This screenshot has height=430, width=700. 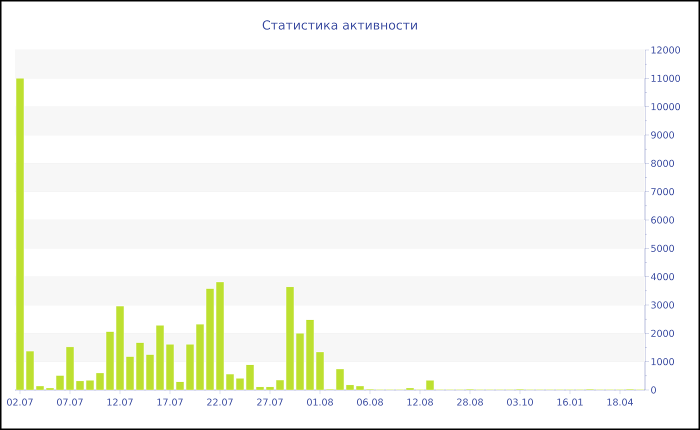 I want to click on chart-title: Статистика активности, so click(x=339, y=25).